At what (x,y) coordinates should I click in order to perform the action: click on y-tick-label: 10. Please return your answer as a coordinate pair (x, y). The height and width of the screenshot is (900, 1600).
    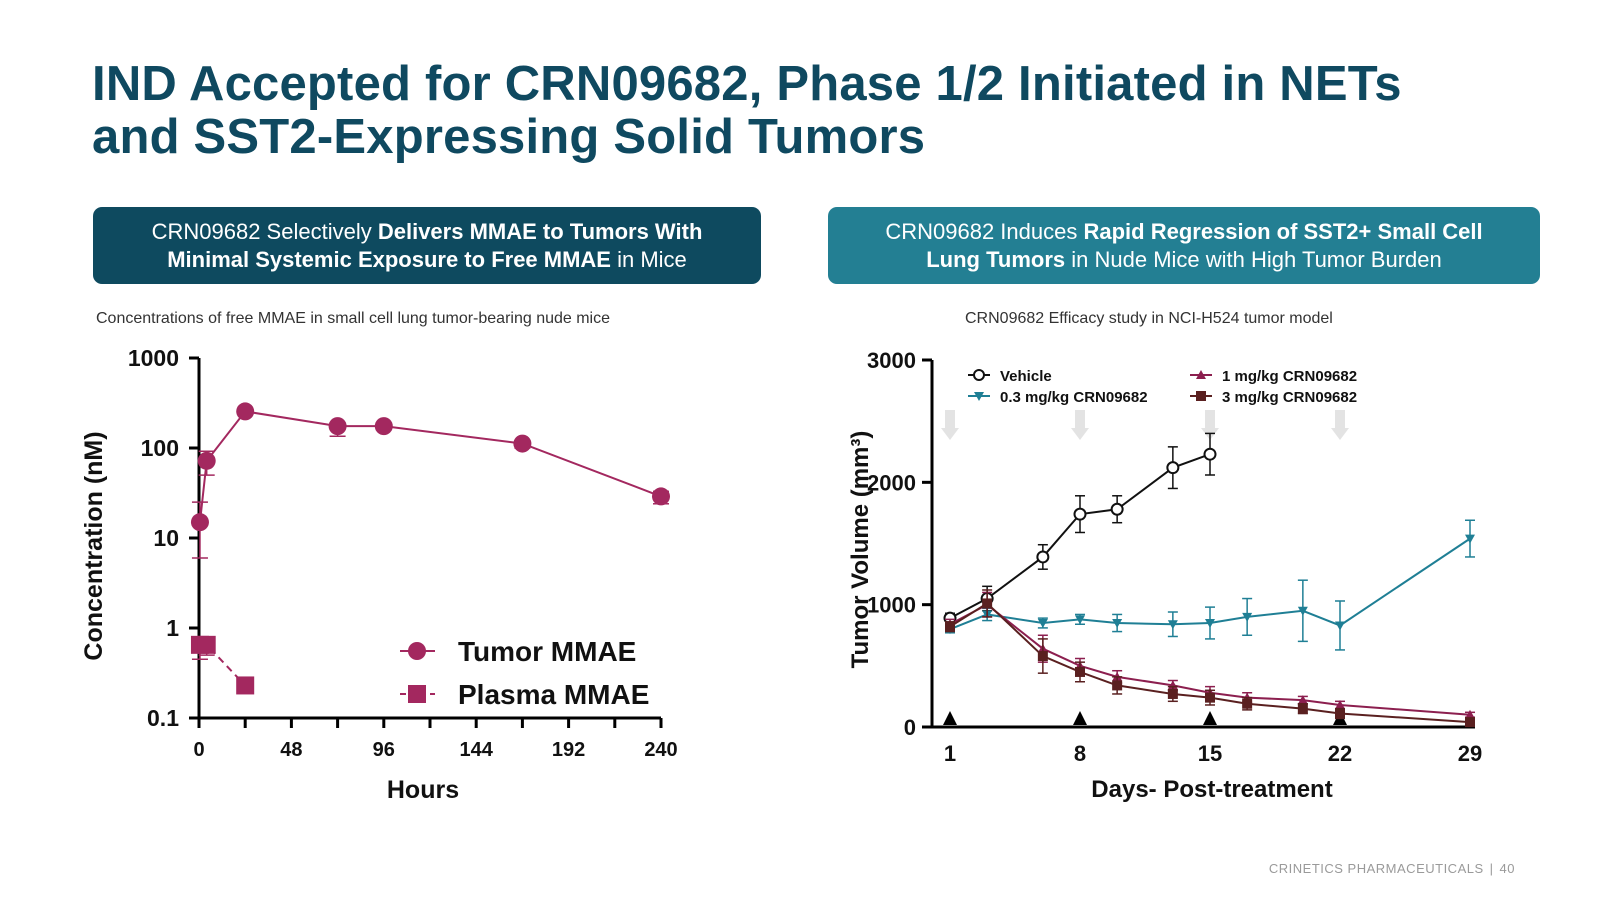
    Looking at the image, I should click on (166, 538).